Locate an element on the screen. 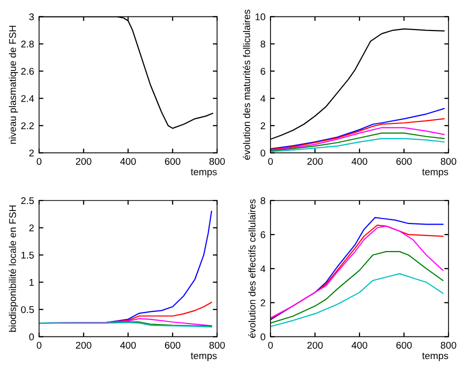  y-tick-label: 0.5 is located at coordinates (27, 310).